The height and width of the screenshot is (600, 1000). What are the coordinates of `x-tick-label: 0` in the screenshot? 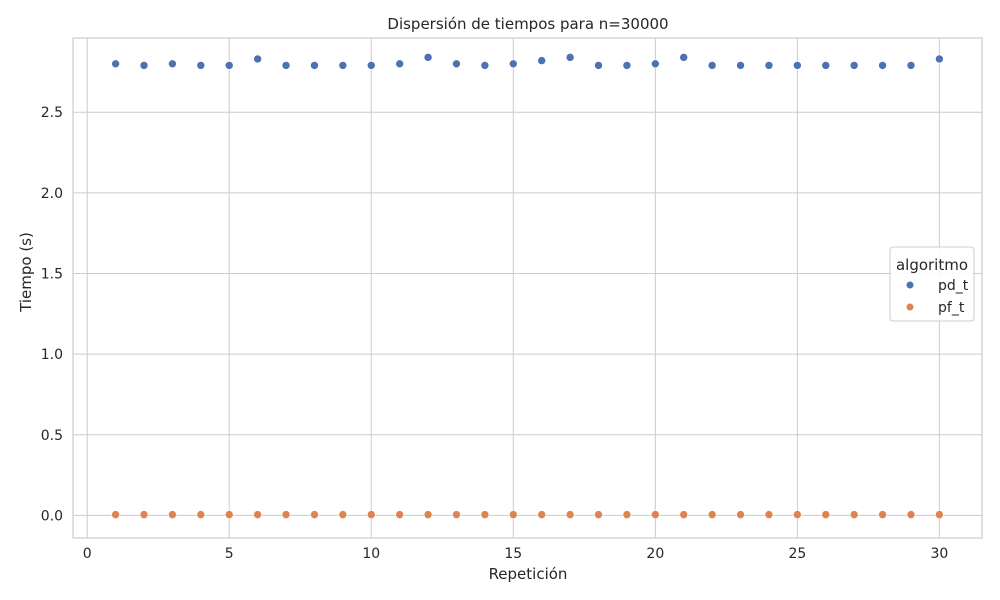 It's located at (87, 554).